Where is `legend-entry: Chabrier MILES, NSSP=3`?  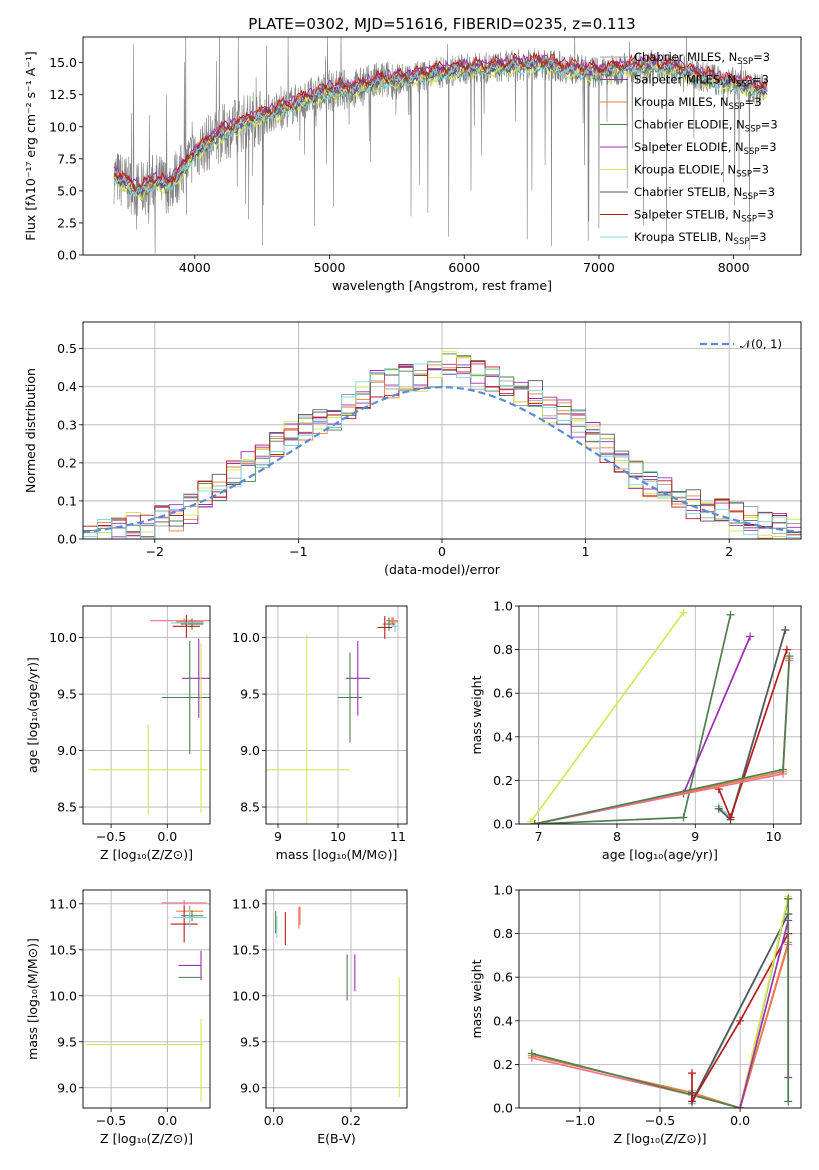
legend-entry: Chabrier MILES, NSSP=3 is located at coordinates (702, 58).